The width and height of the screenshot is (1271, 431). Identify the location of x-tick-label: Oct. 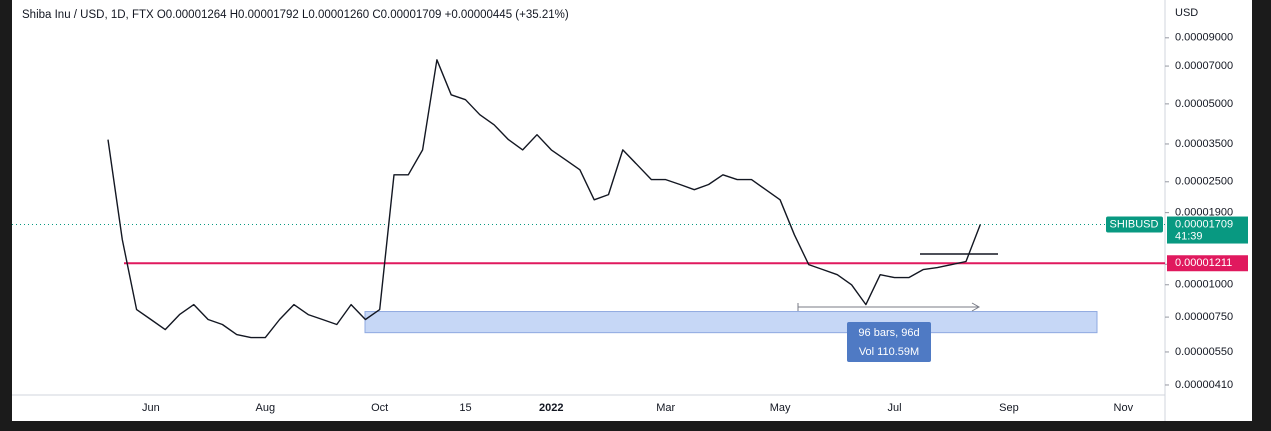
(379, 408).